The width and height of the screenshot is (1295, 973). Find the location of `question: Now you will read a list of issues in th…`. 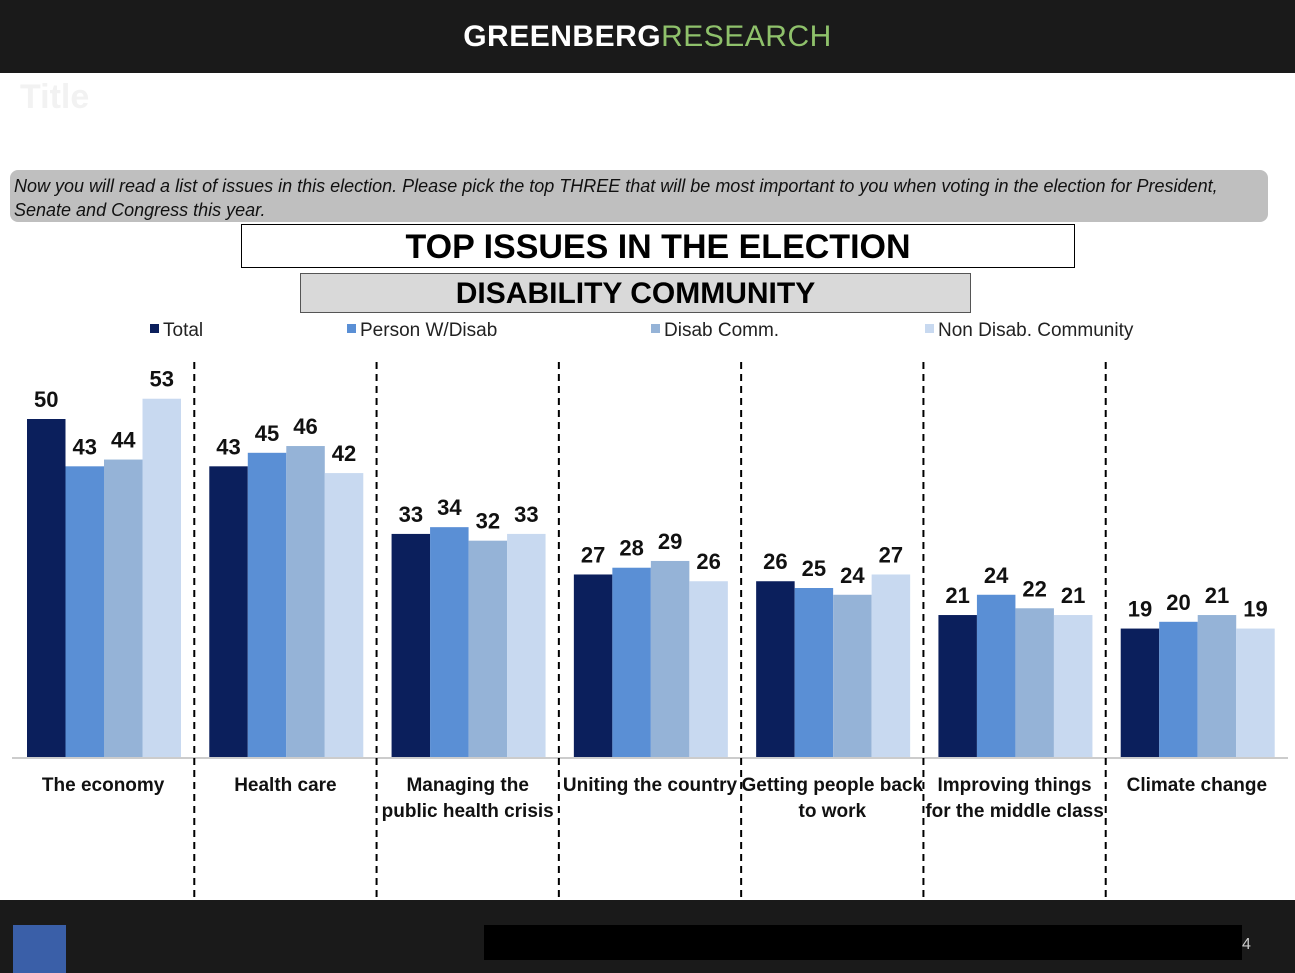

question: Now you will read a list of issues in th… is located at coordinates (639, 196).